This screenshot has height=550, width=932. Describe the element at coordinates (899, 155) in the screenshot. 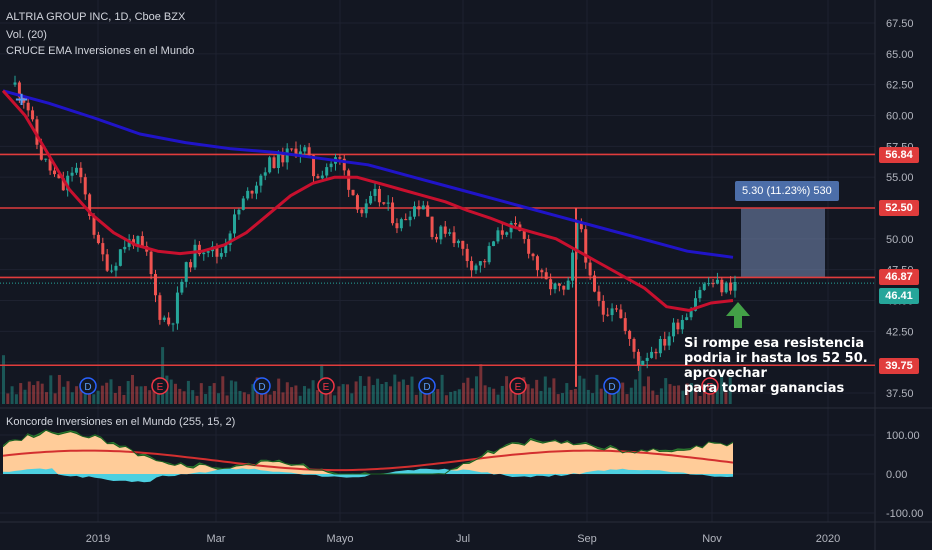

I see `price-tag-56-84: 56.84` at that location.